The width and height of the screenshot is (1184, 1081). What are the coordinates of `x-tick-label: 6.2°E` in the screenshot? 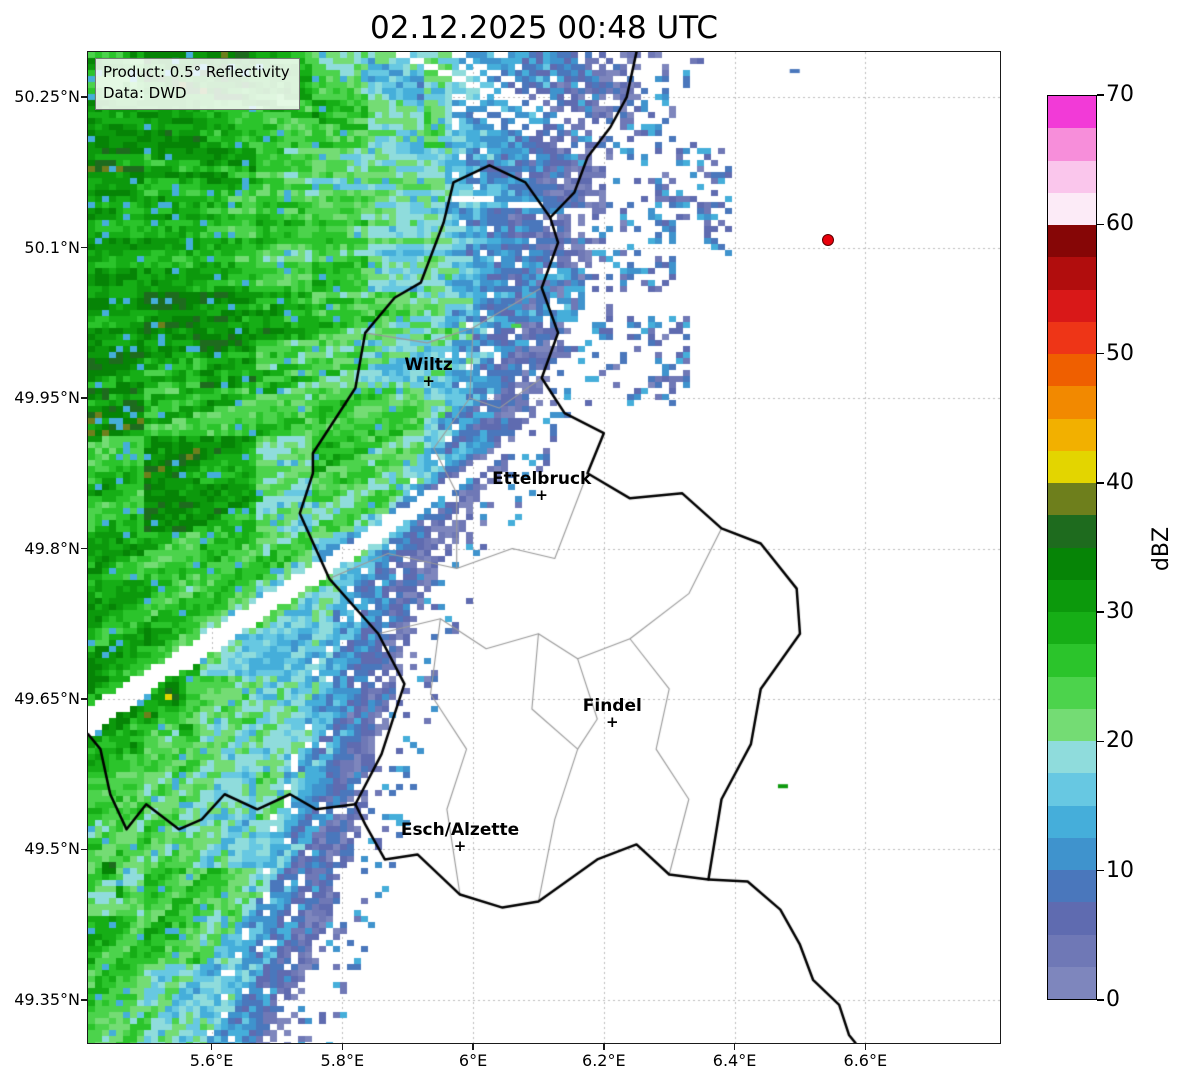 It's located at (604, 1060).